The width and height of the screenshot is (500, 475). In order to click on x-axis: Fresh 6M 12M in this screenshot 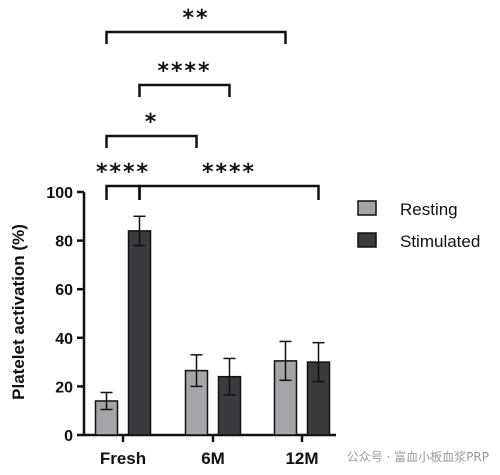, I will do `click(209, 450)`.